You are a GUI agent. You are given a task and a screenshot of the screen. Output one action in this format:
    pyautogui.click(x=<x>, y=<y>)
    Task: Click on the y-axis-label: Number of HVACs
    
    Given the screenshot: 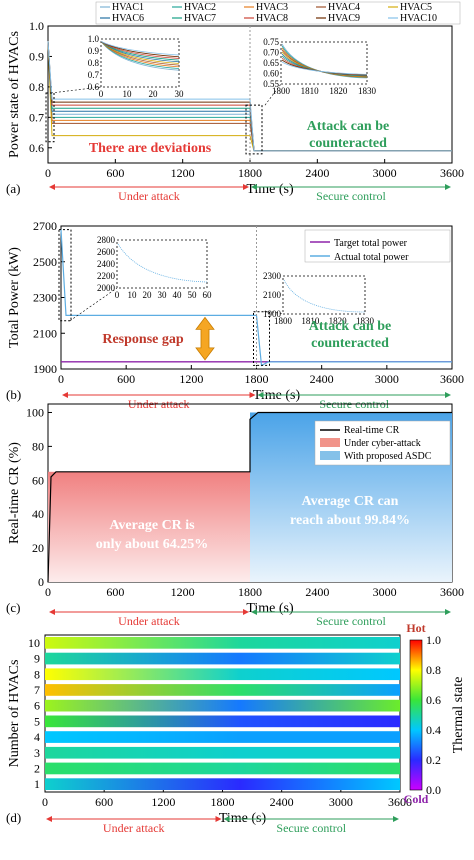 What is the action you would take?
    pyautogui.click(x=14, y=714)
    